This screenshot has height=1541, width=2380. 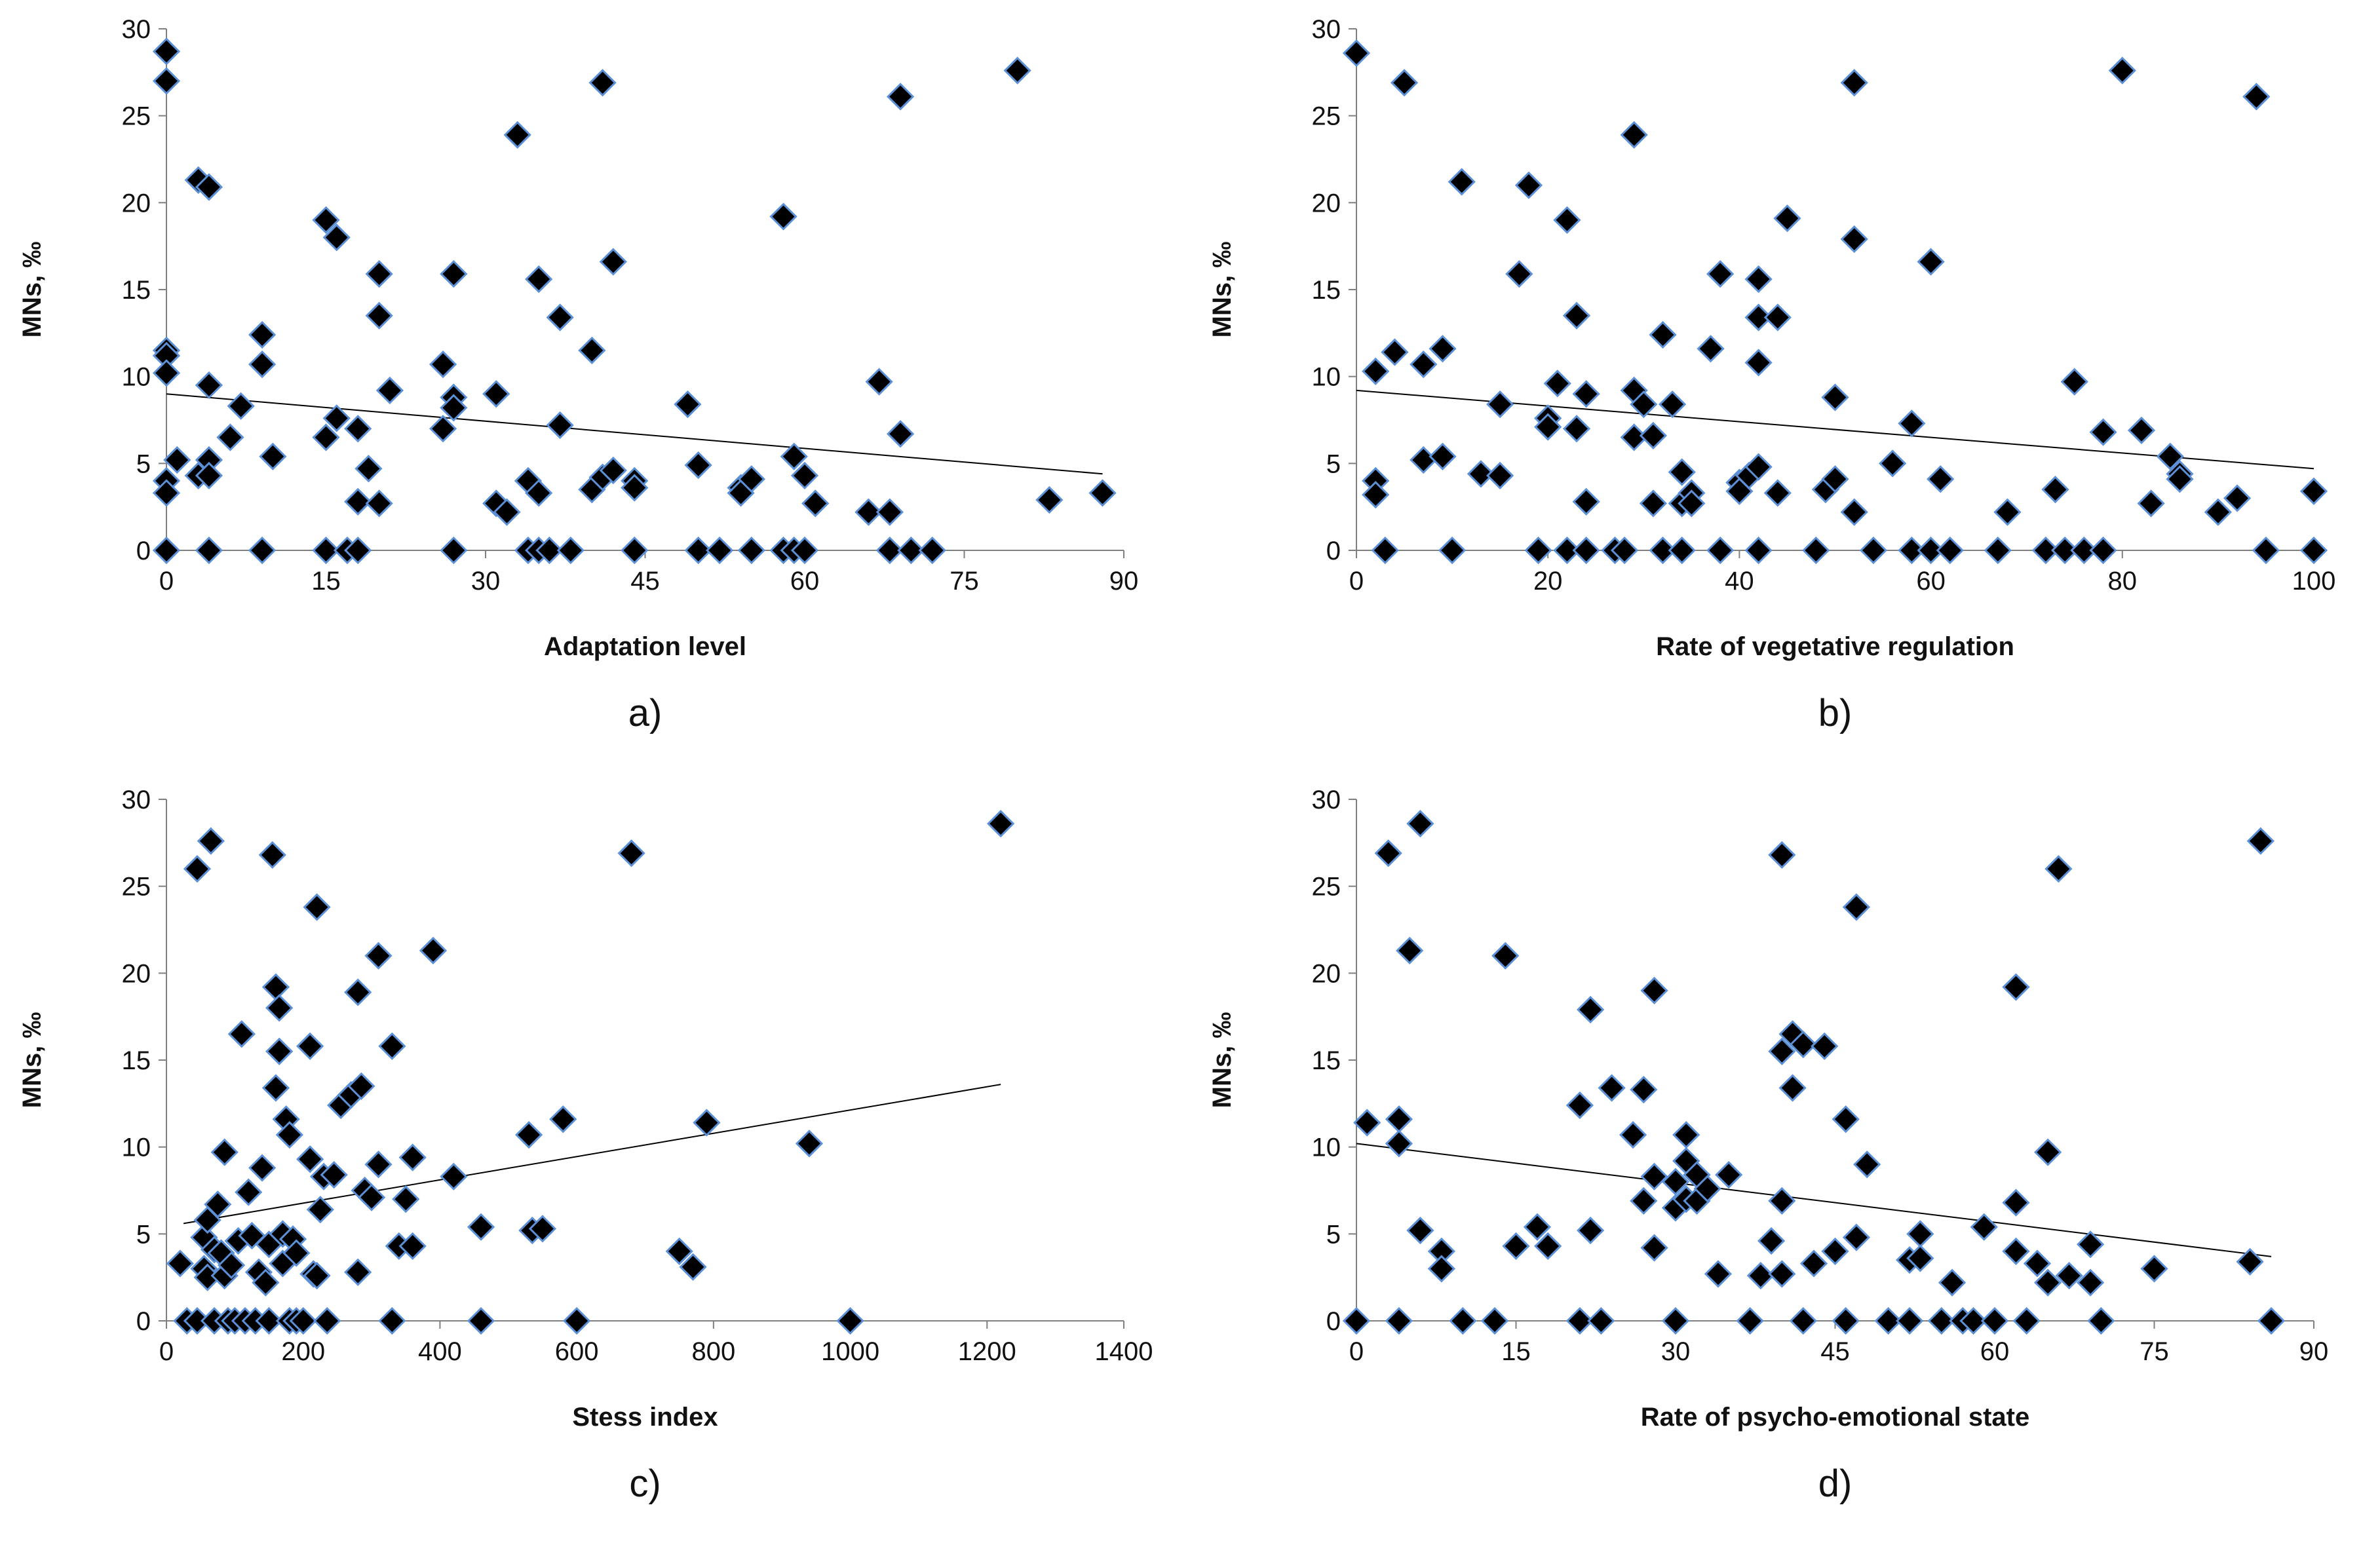 I want to click on x-tick-label: 20, so click(x=1548, y=581).